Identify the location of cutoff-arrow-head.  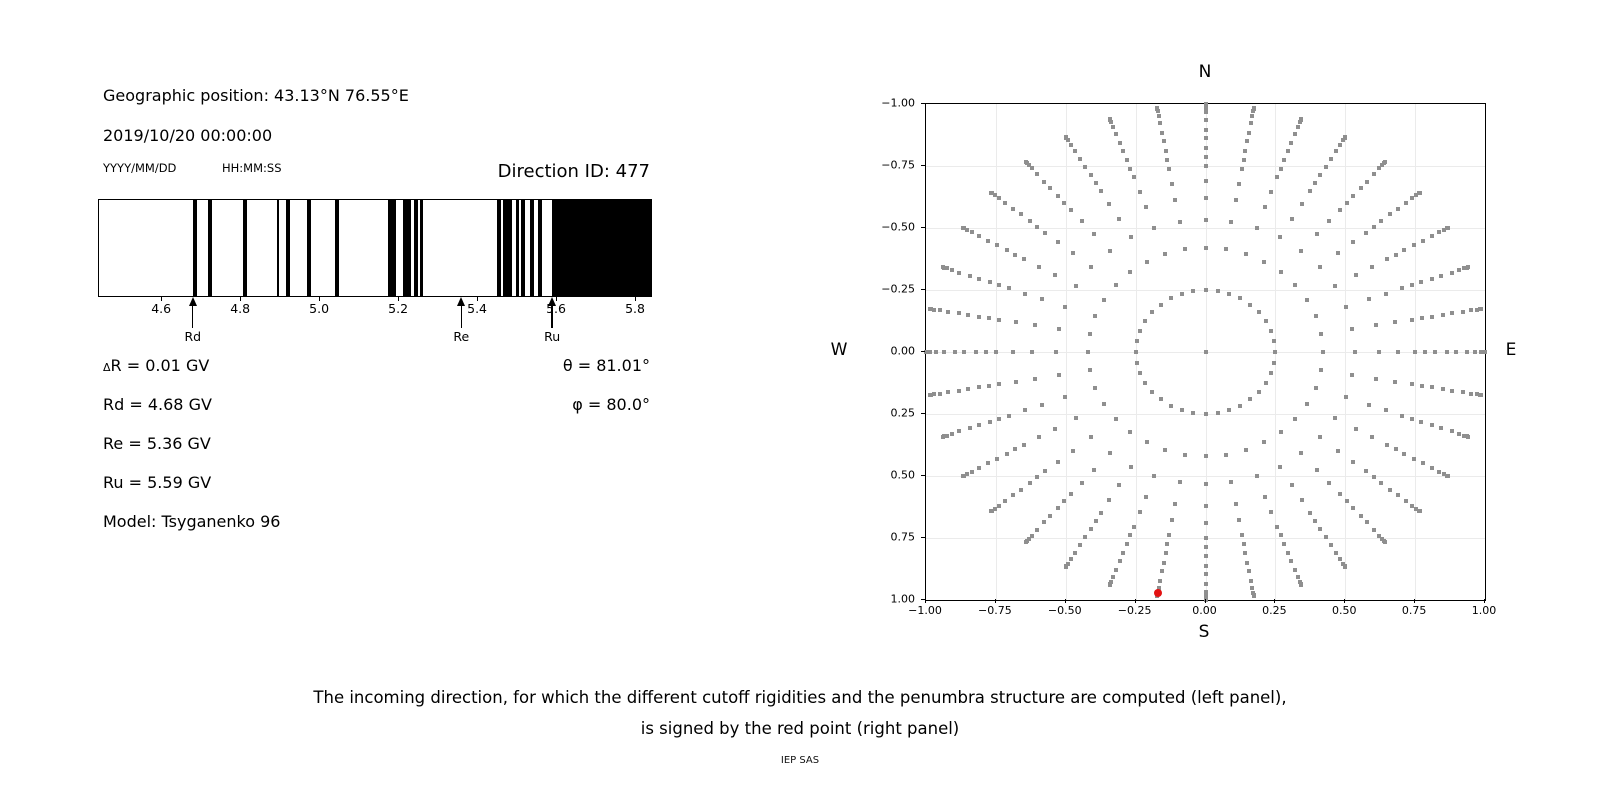
(552, 301).